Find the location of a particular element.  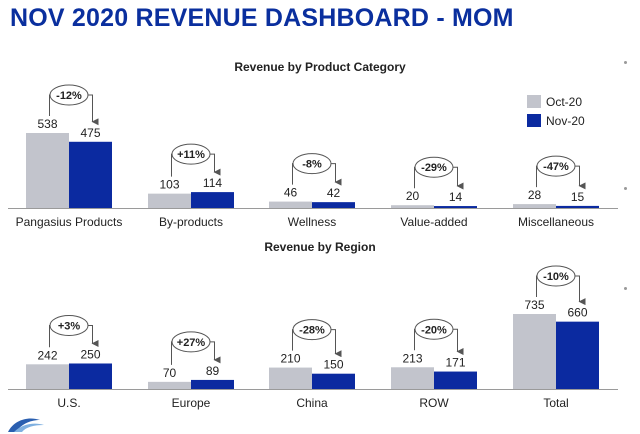

category-label: Total is located at coordinates (555, 403).